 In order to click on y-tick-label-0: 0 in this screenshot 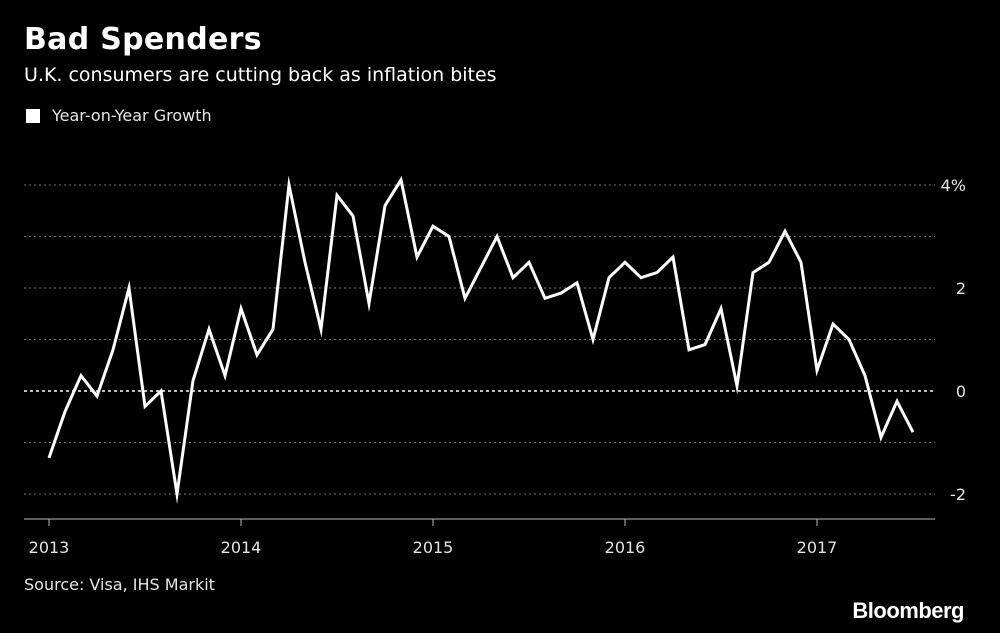, I will do `click(961, 391)`.